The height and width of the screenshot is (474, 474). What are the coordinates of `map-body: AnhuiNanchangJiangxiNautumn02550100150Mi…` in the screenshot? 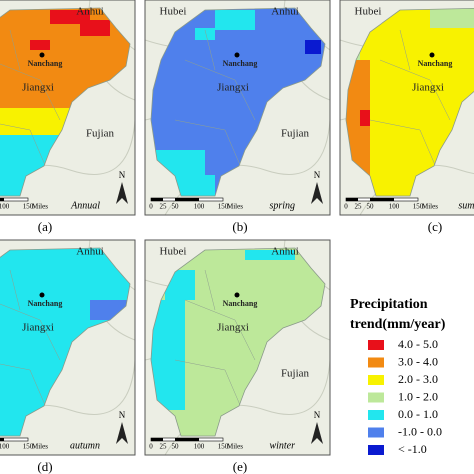 It's located at (67, 347).